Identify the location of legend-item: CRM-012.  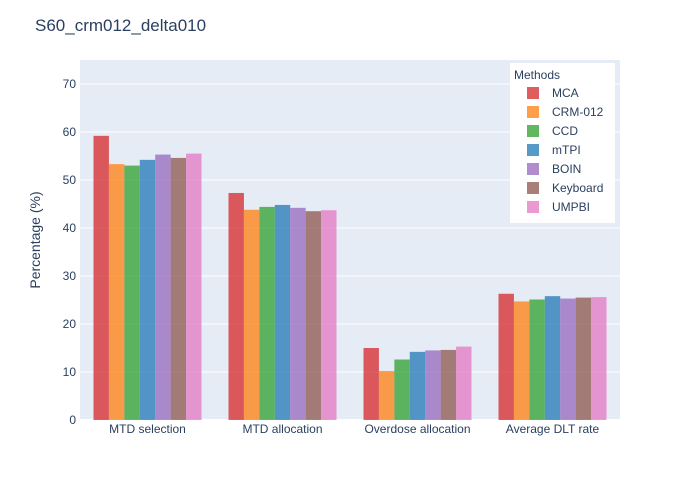
(565, 112).